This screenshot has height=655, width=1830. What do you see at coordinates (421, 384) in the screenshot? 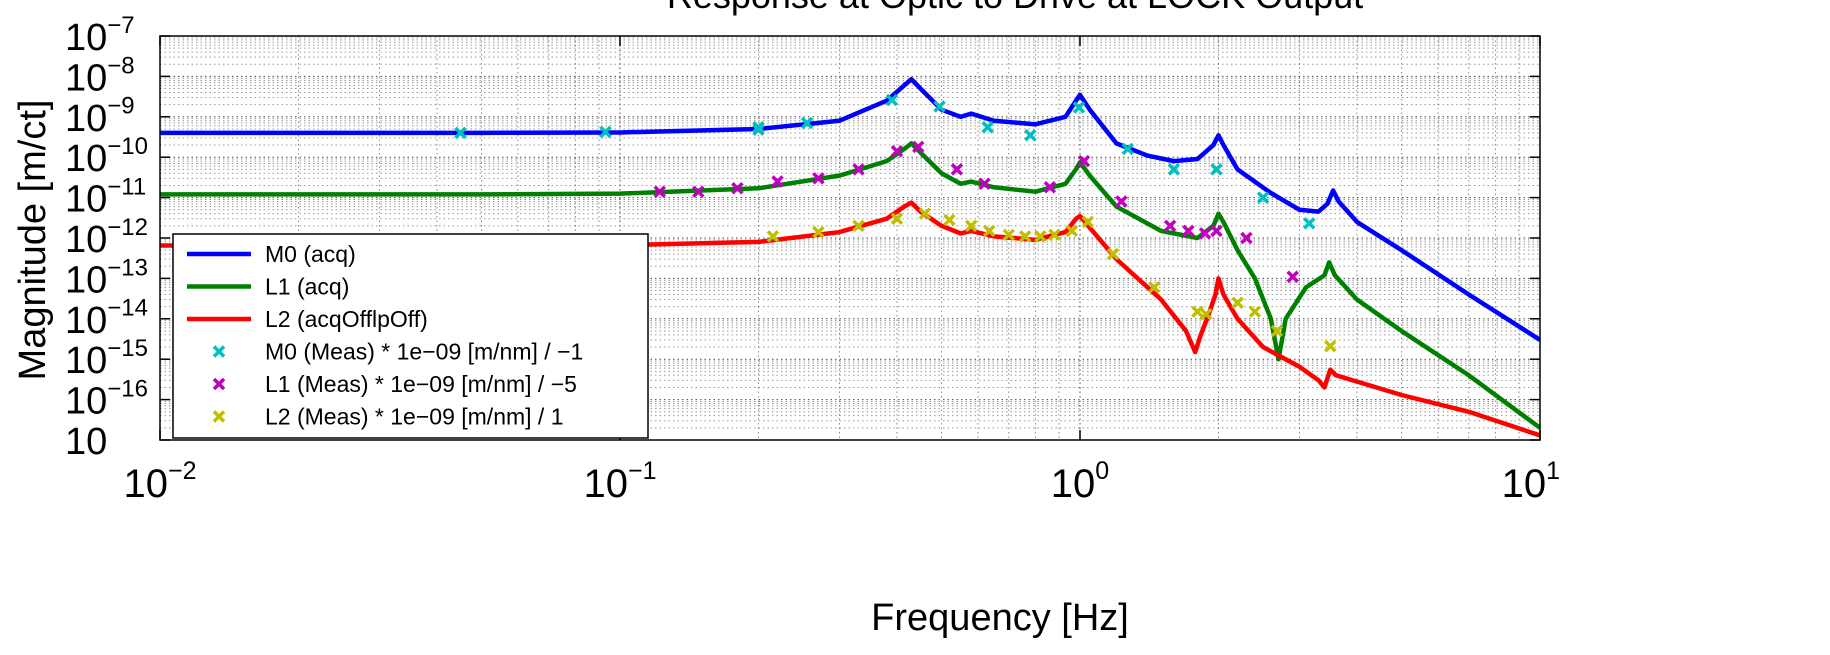
I see `legend-entry-label: L1 (Meas) * 1e−09 [m/nm] / −5` at bounding box center [421, 384].